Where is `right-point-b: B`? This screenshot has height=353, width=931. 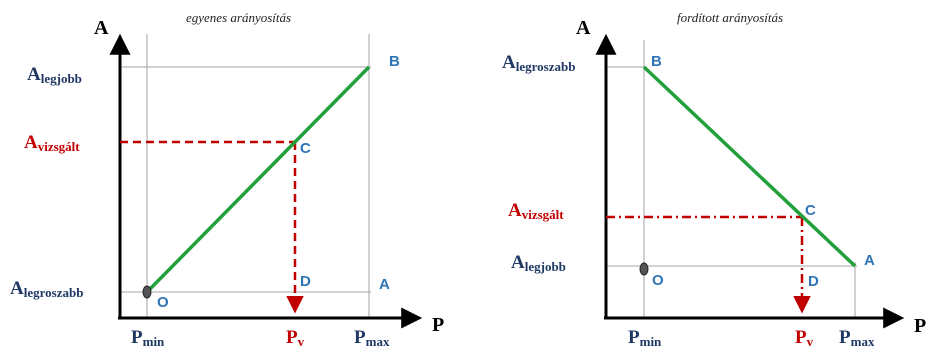
right-point-b: B is located at coordinates (656, 61).